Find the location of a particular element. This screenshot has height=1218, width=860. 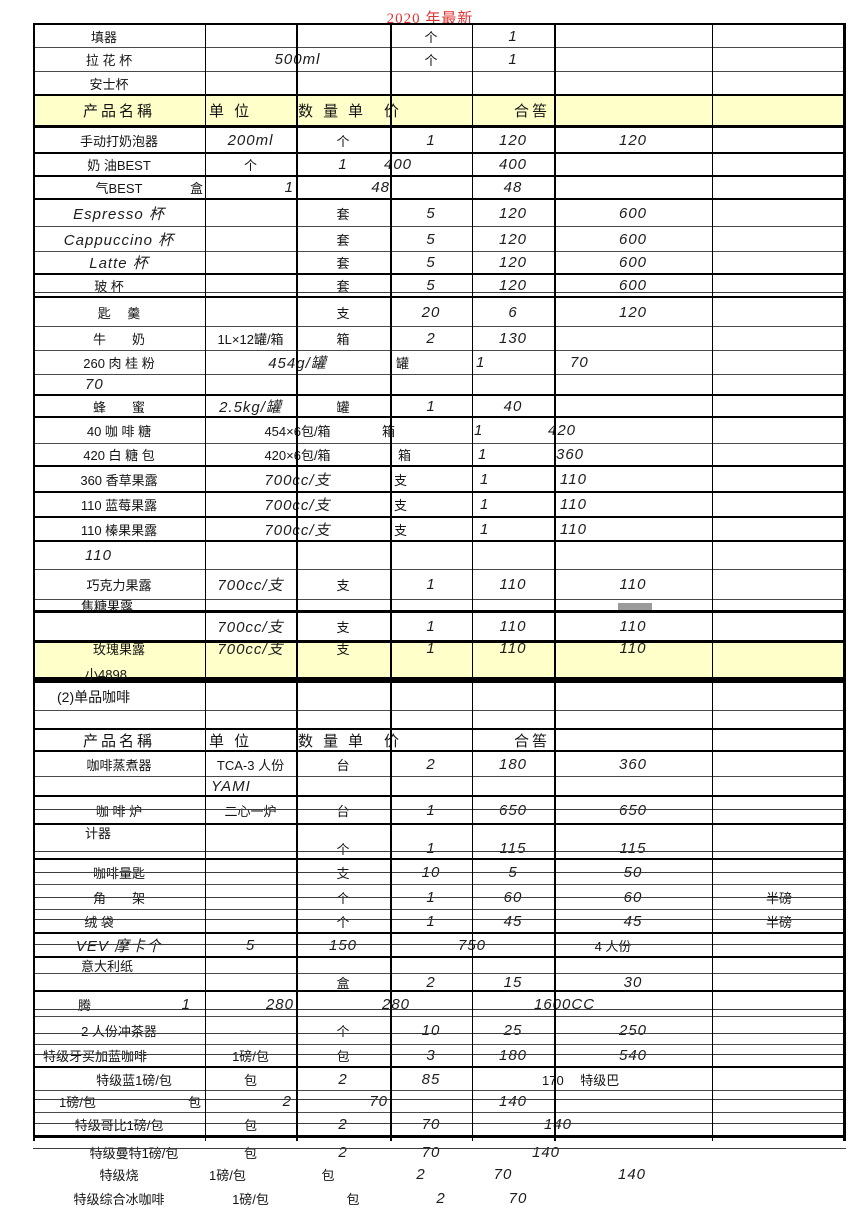

table-cell: 套 is located at coordinates (343, 214).